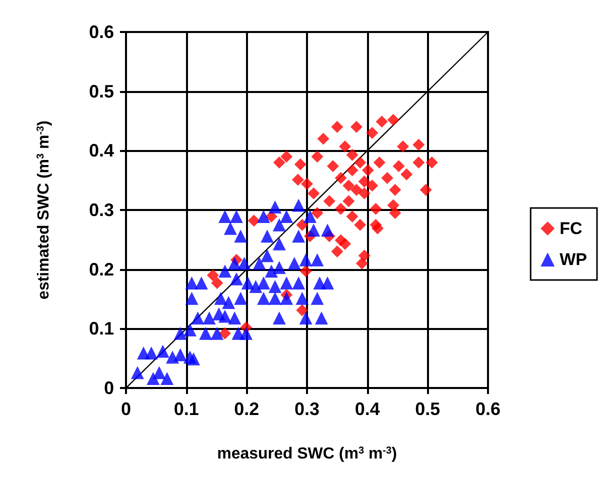 The width and height of the screenshot is (607, 488). Describe the element at coordinates (247, 409) in the screenshot. I see `x-tick-label: 0.2` at that location.